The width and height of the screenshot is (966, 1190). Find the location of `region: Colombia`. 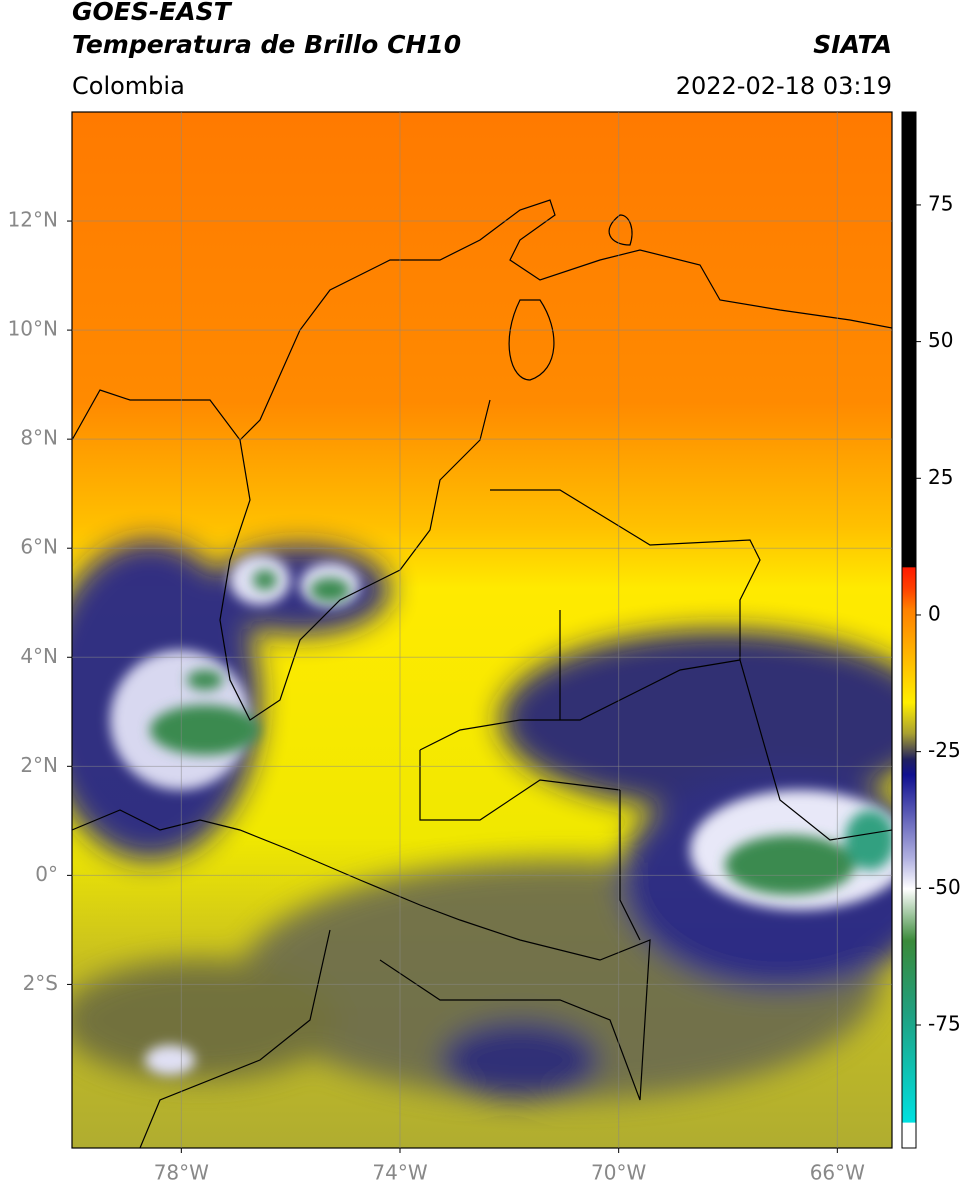

region: Colombia is located at coordinates (128, 86).